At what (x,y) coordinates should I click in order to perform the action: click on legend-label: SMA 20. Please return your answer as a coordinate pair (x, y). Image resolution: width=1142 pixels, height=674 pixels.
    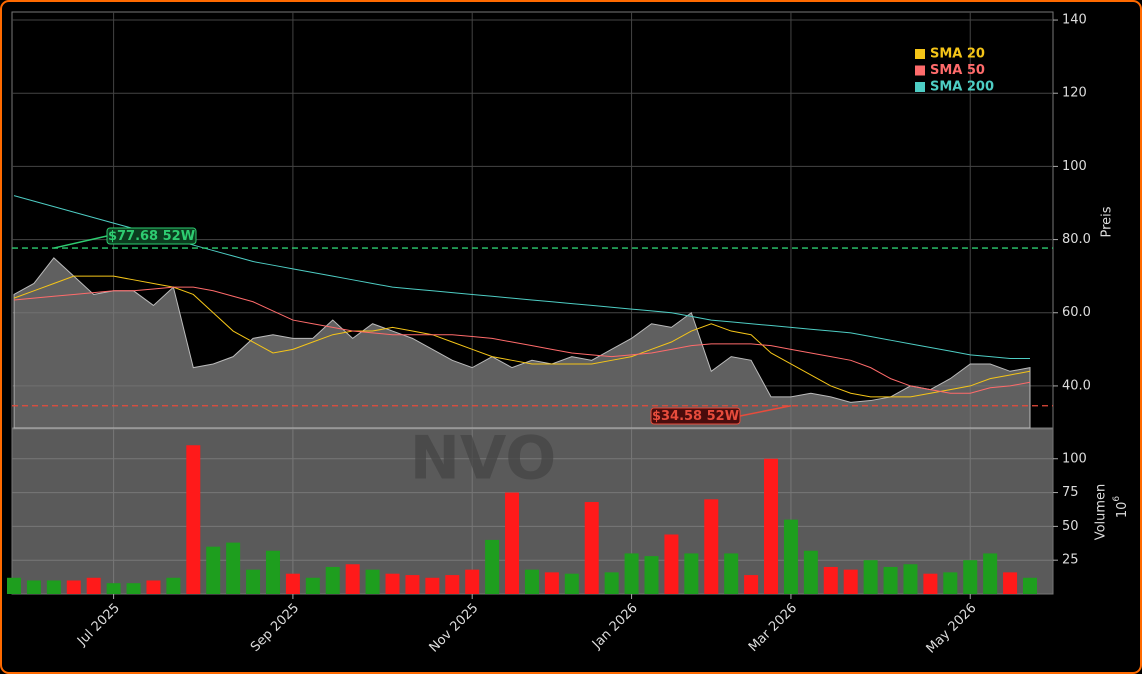
    Looking at the image, I should click on (957, 54).